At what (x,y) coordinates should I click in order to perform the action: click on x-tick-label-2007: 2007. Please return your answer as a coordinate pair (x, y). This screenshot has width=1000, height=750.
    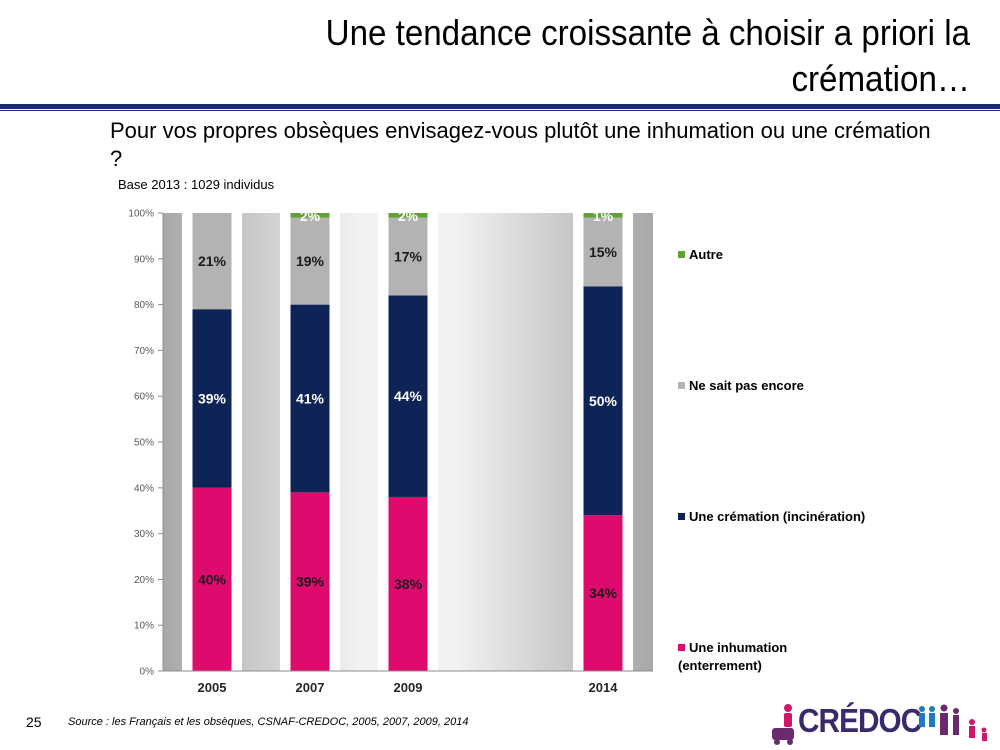
    Looking at the image, I should click on (310, 687).